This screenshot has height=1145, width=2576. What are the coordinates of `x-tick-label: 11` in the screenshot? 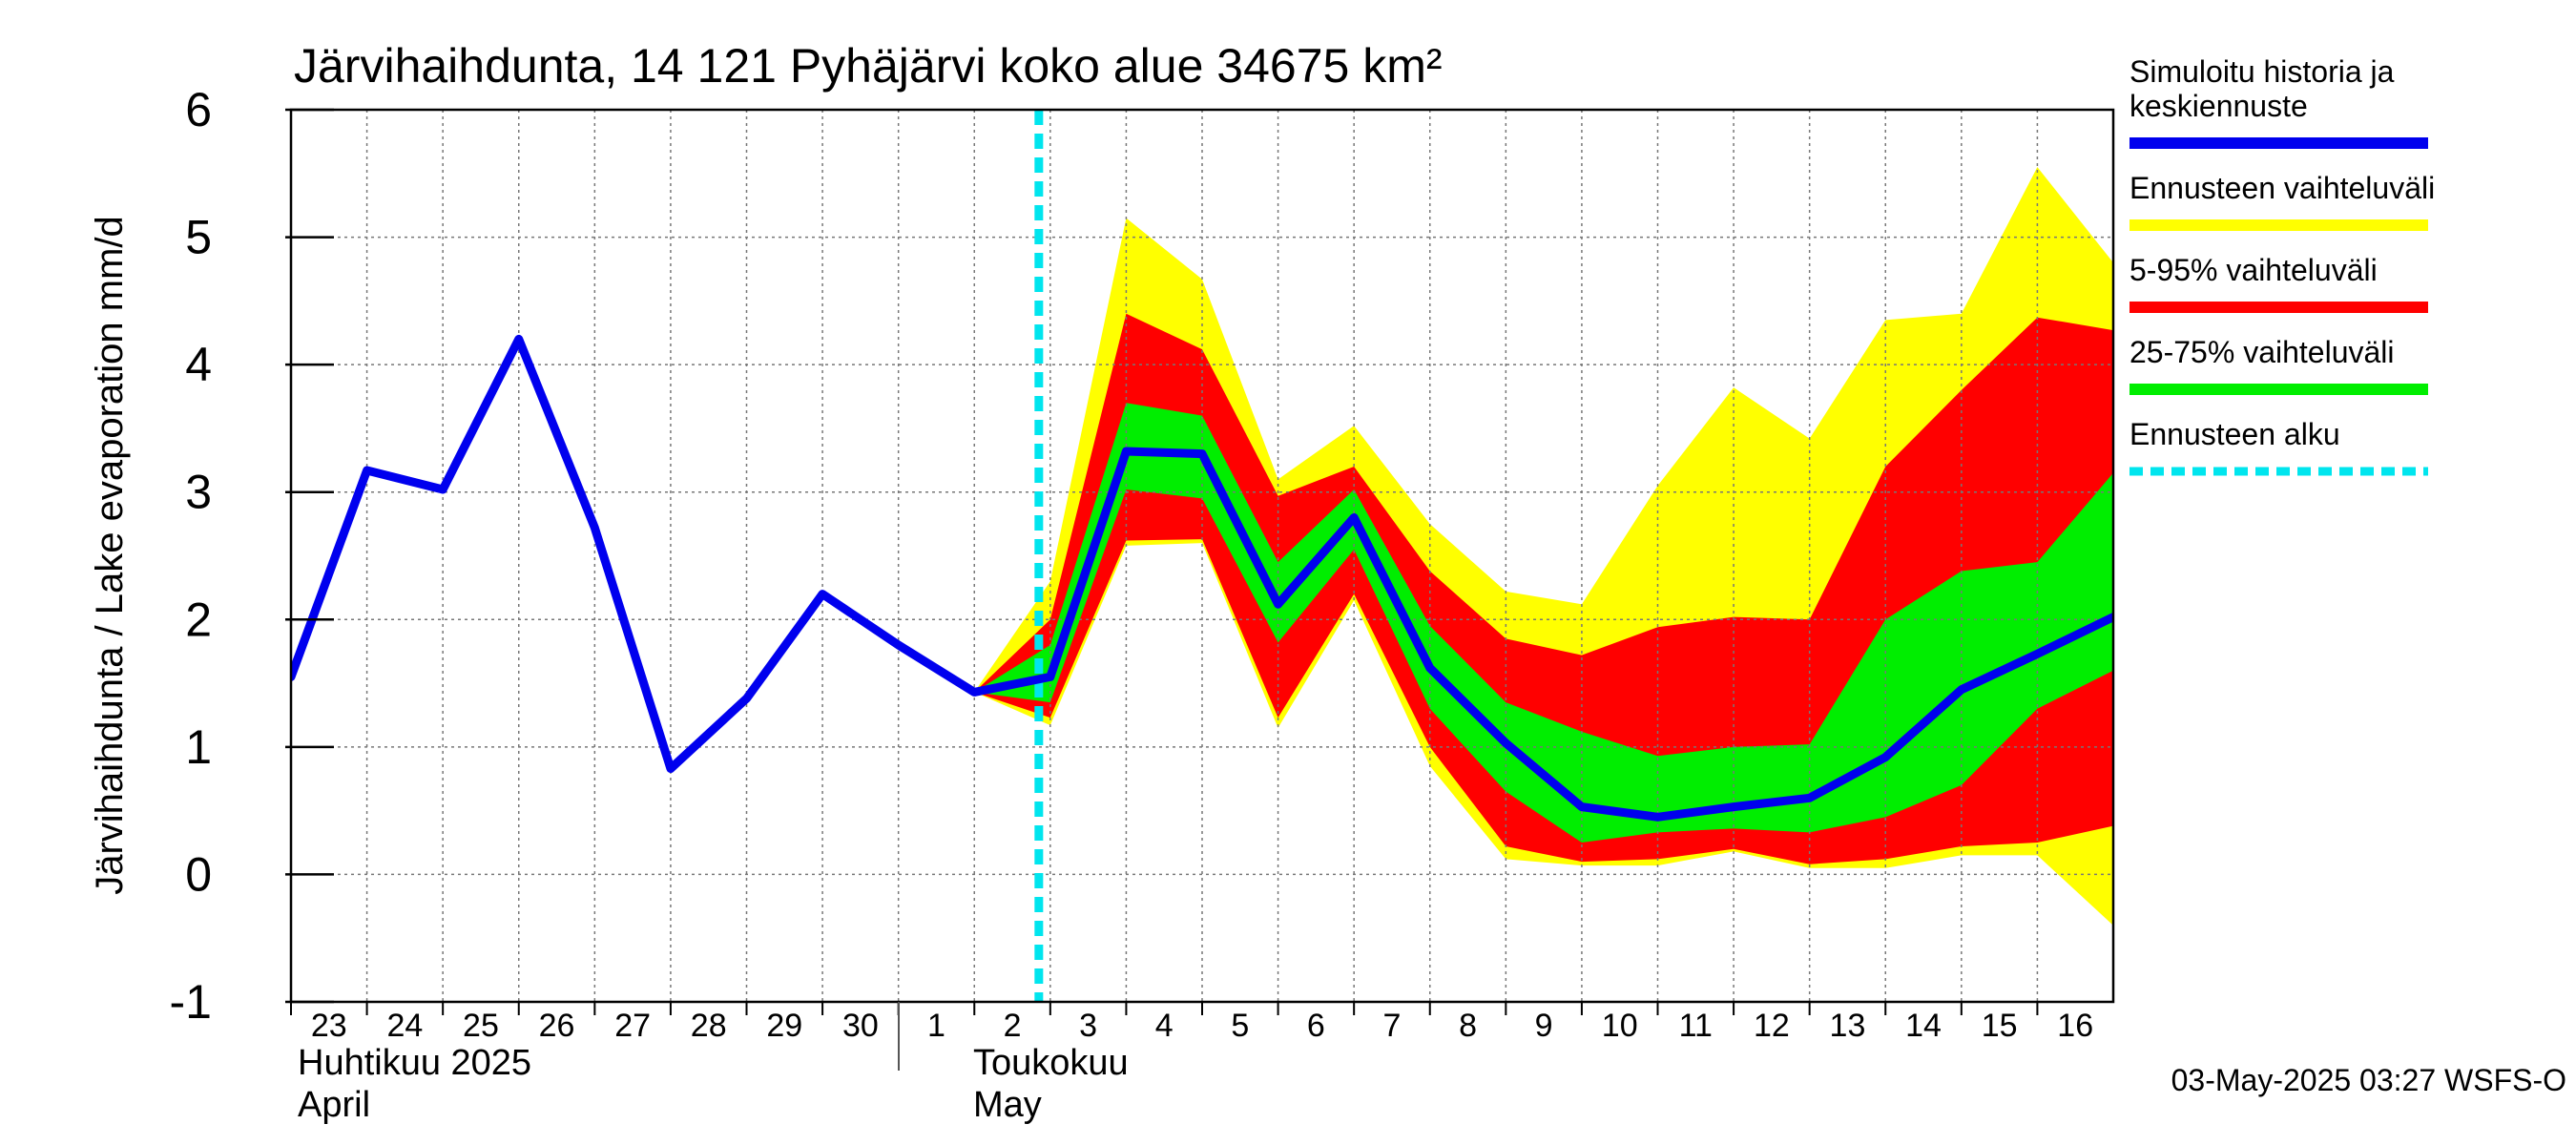 It's located at (1696, 1026).